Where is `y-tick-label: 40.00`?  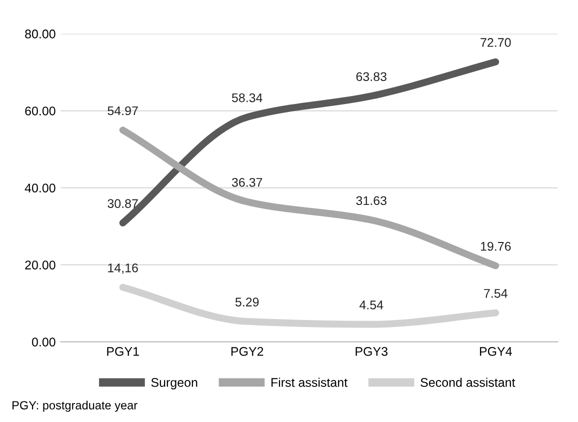 y-tick-label: 40.00 is located at coordinates (40, 188).